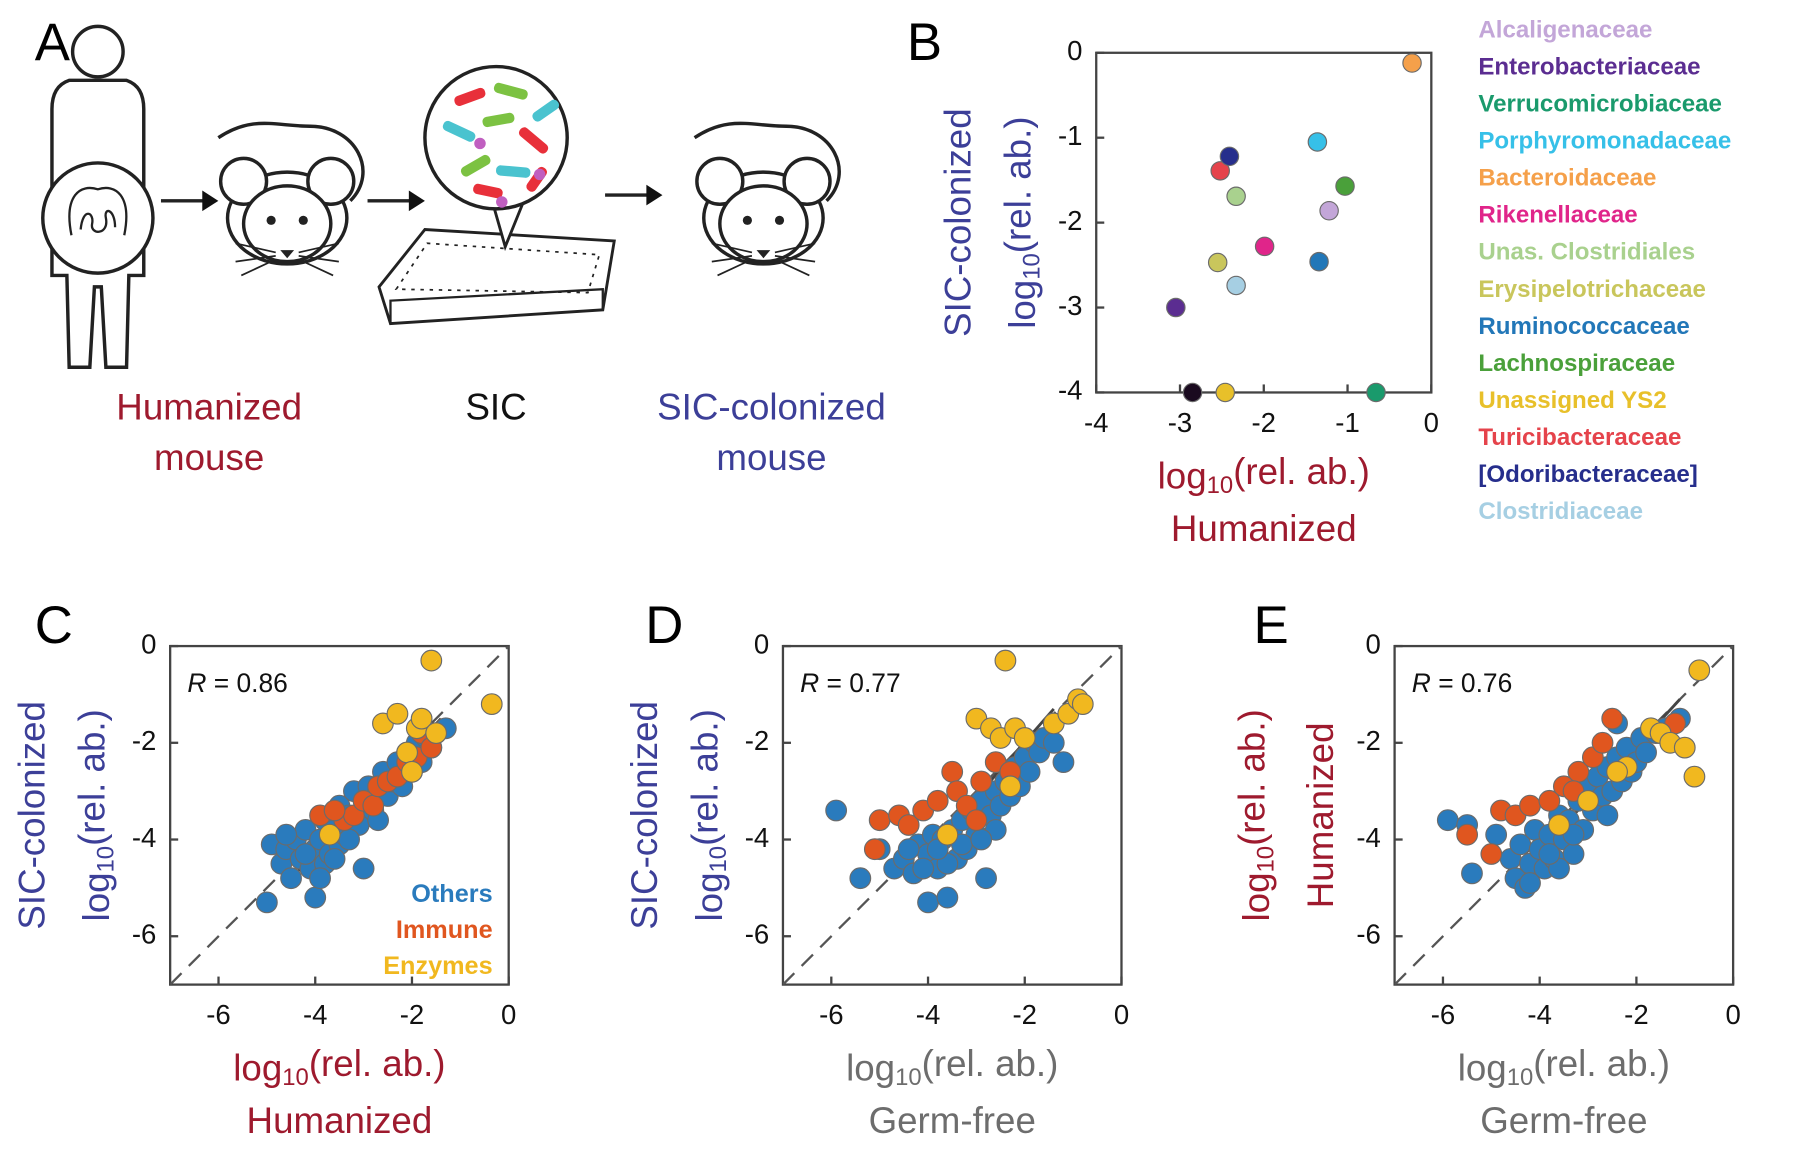  I want to click on plot-frame, so click(1264, 222).